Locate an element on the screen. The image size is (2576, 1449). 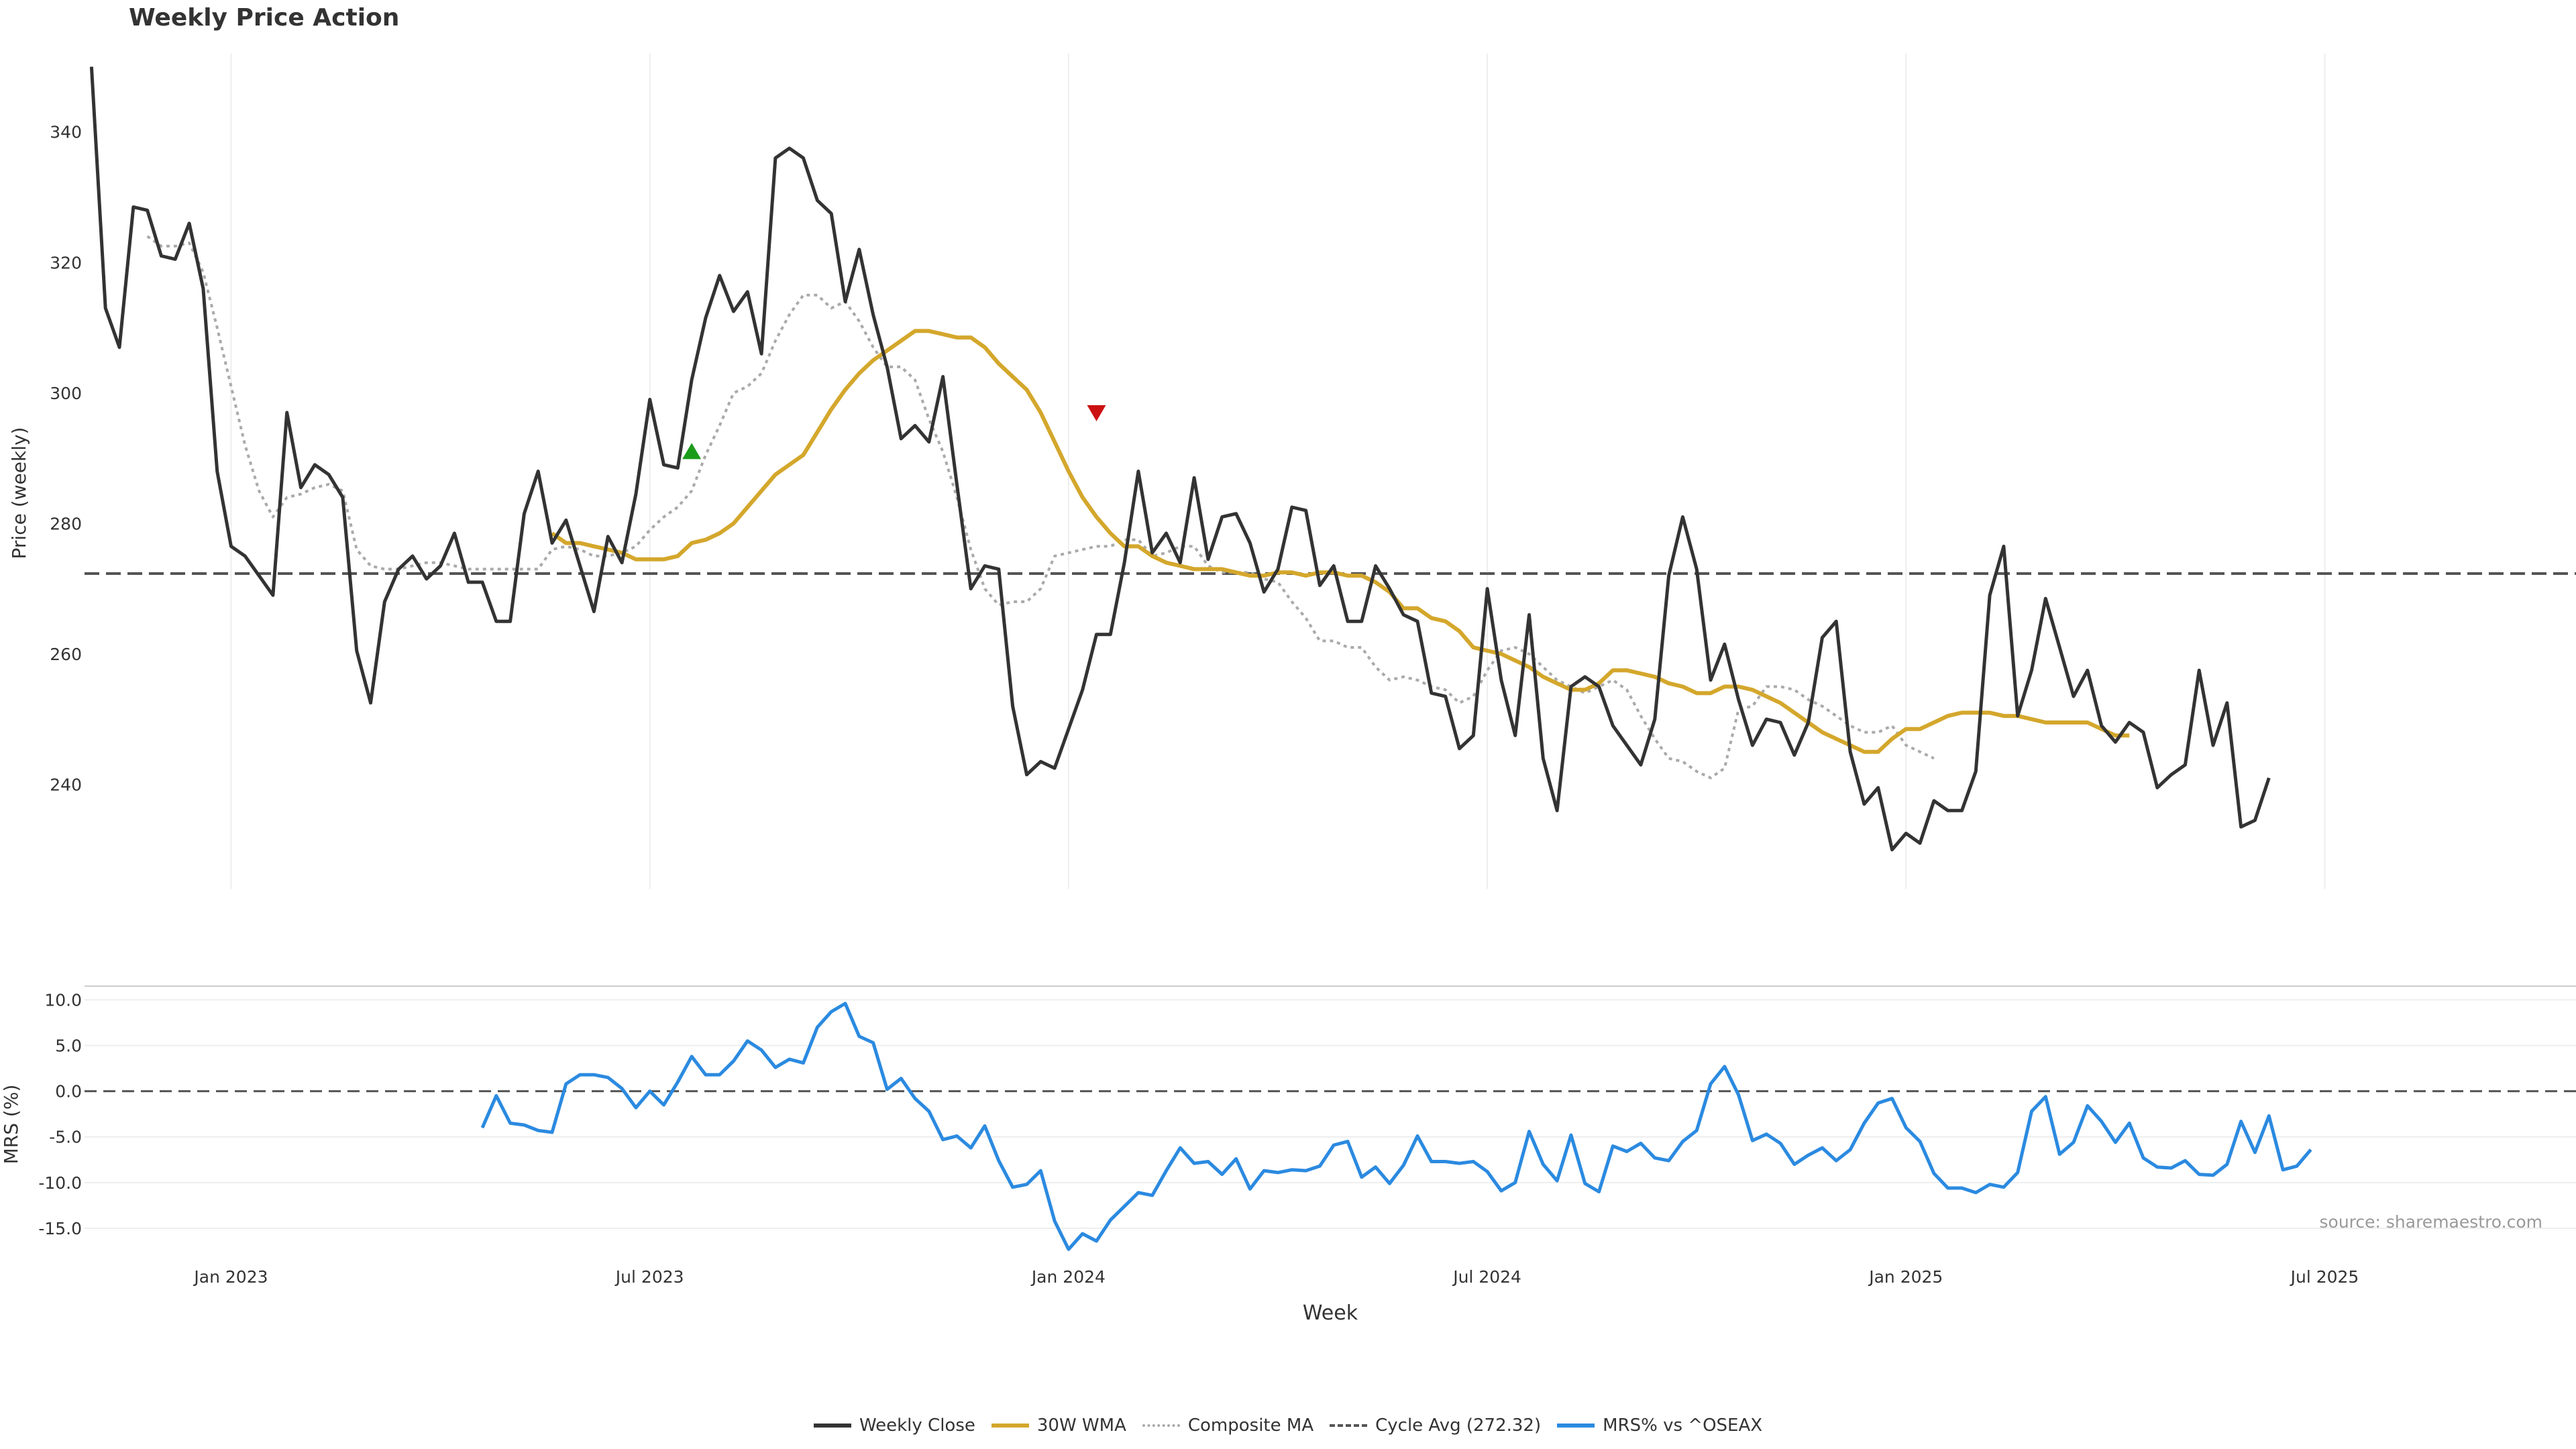
price-y-tick-label: 320 is located at coordinates (66, 262).